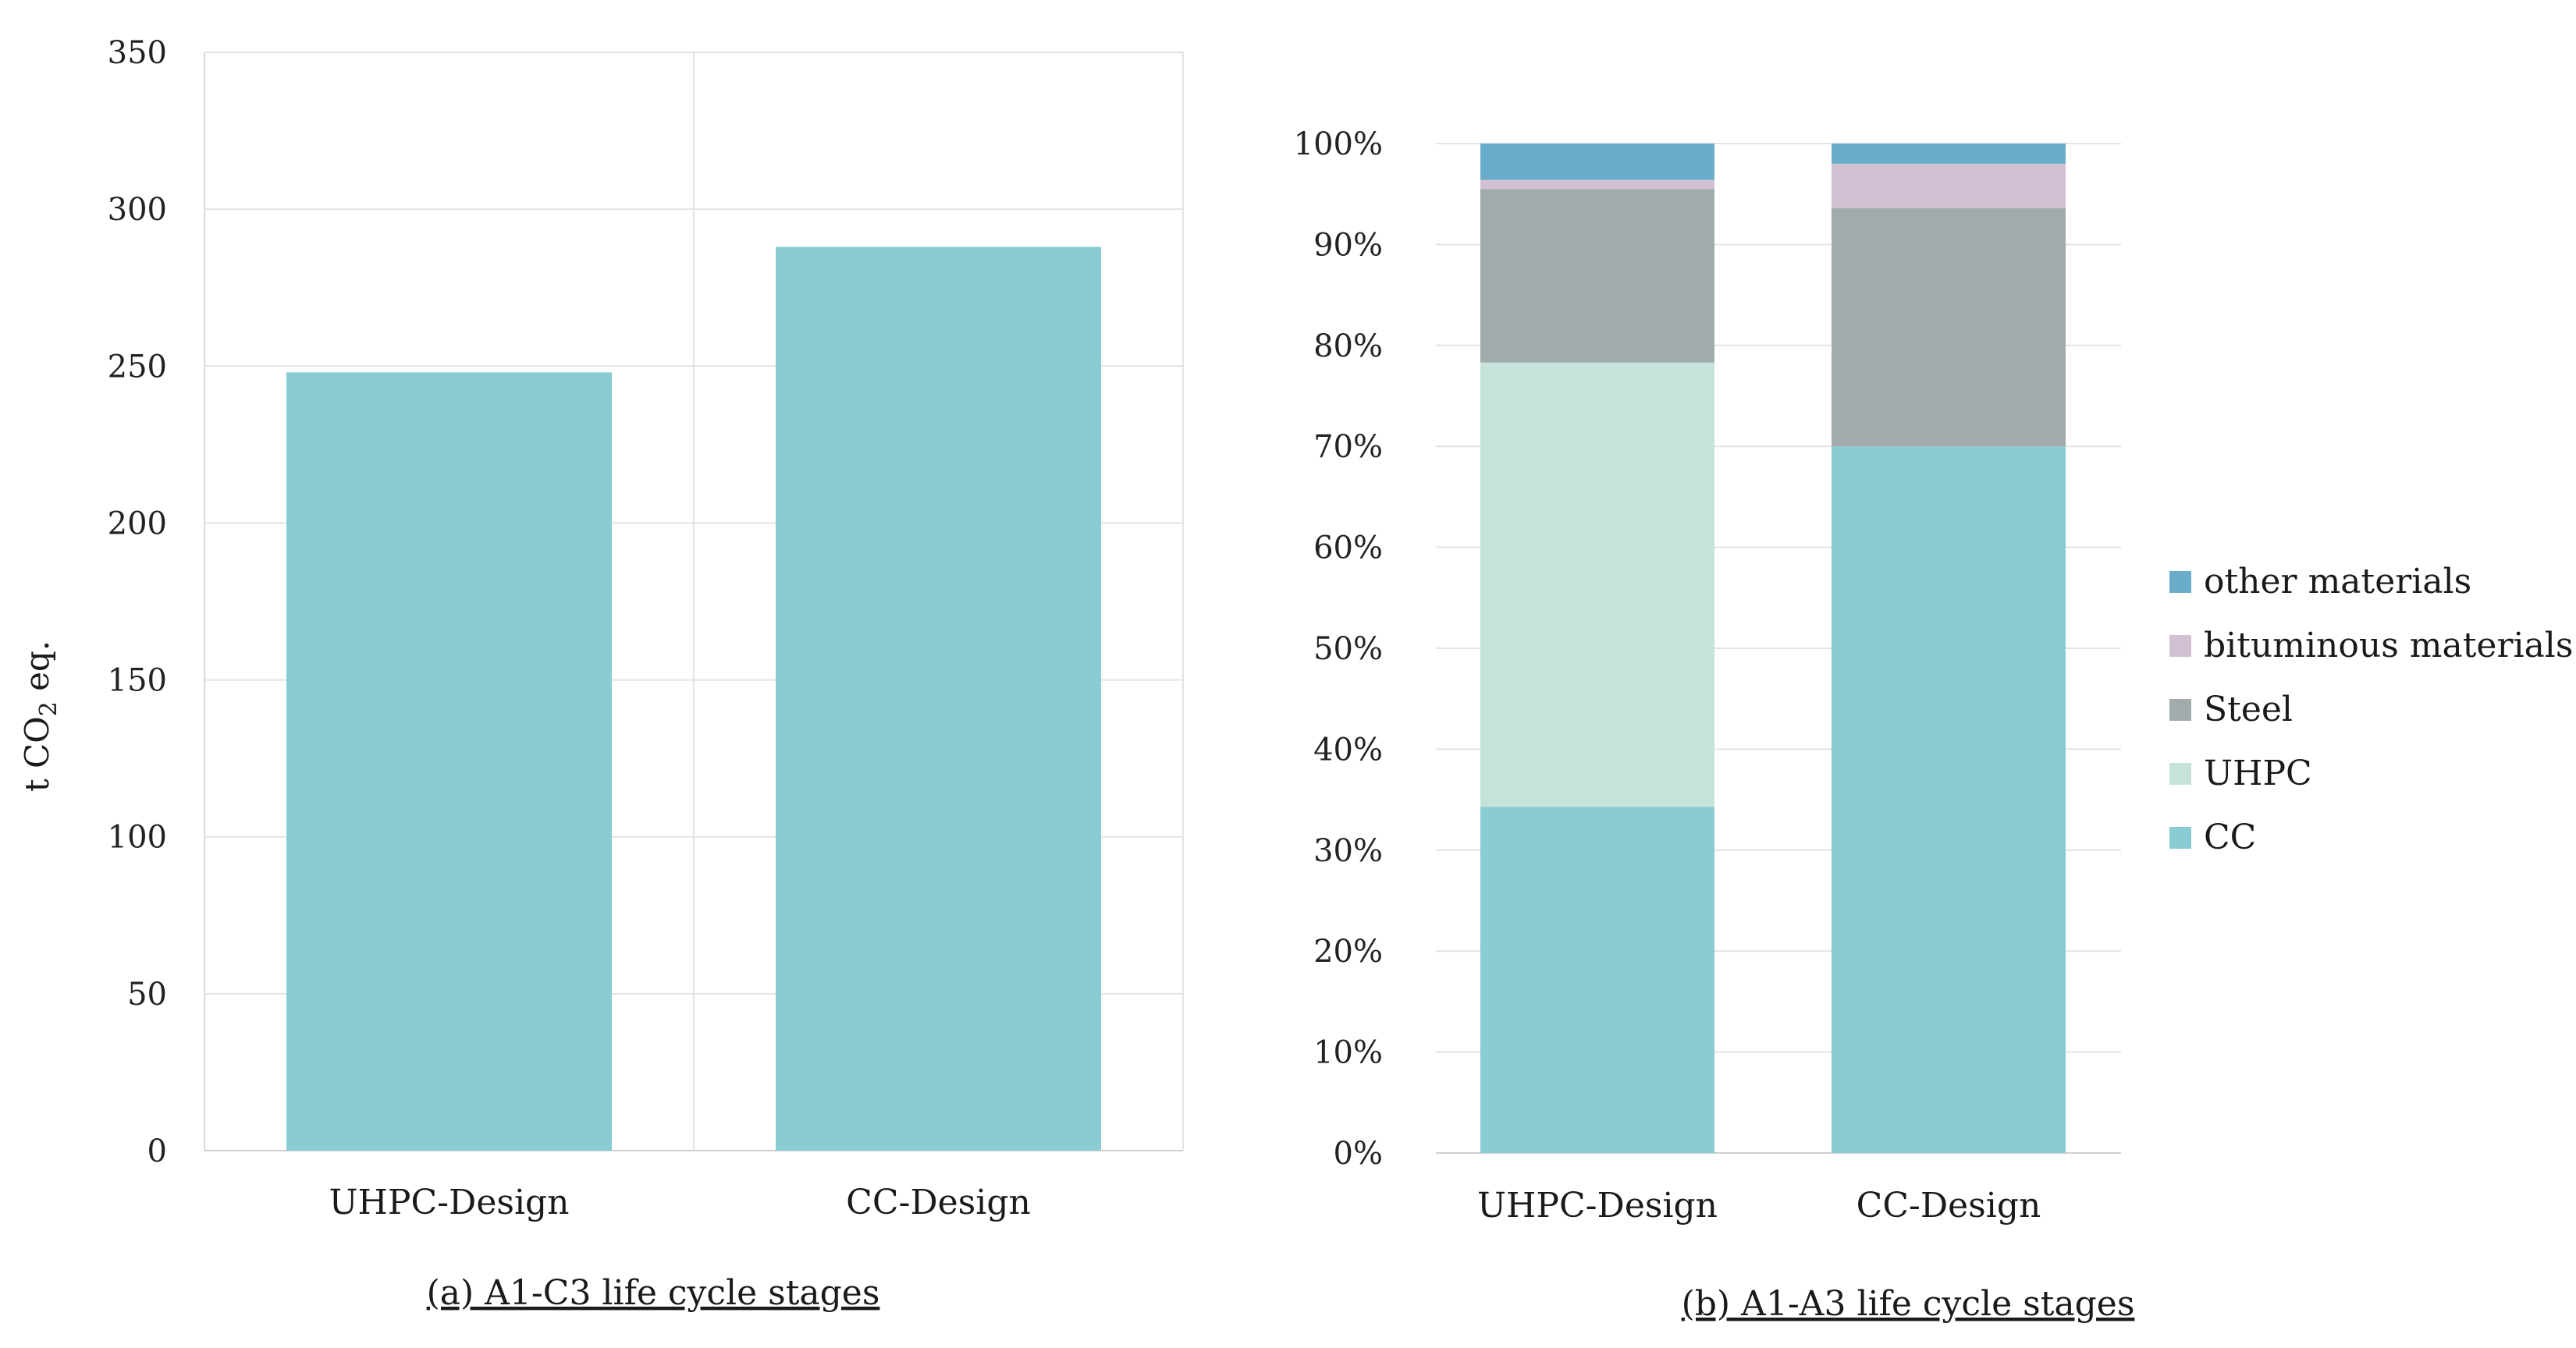  Describe the element at coordinates (2258, 773) in the screenshot. I see `chart-b-legend-label: UHPC` at that location.